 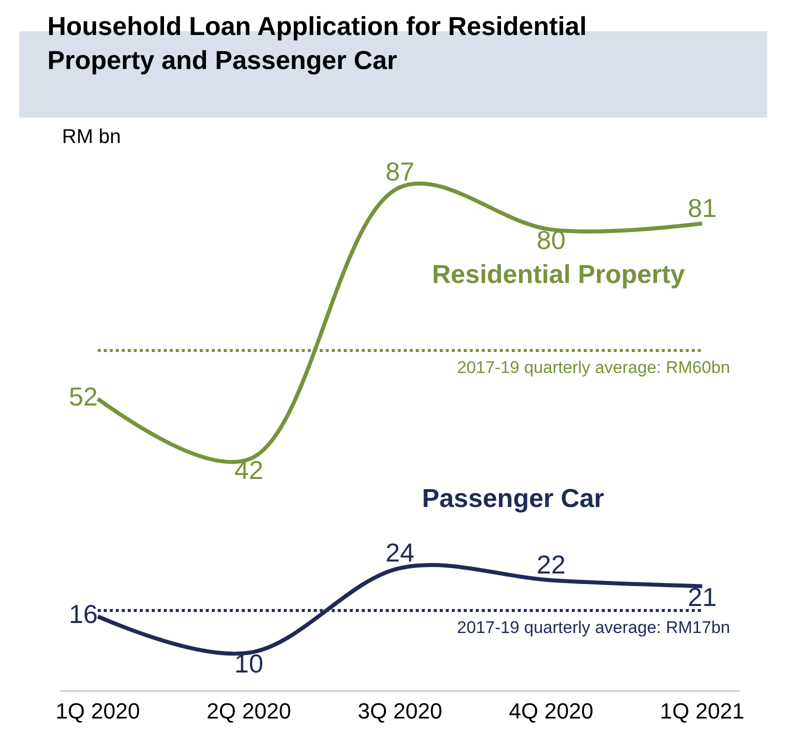 What do you see at coordinates (593, 367) in the screenshot?
I see `ref-line-label: 2017-19 quarterly average: RM60bn` at bounding box center [593, 367].